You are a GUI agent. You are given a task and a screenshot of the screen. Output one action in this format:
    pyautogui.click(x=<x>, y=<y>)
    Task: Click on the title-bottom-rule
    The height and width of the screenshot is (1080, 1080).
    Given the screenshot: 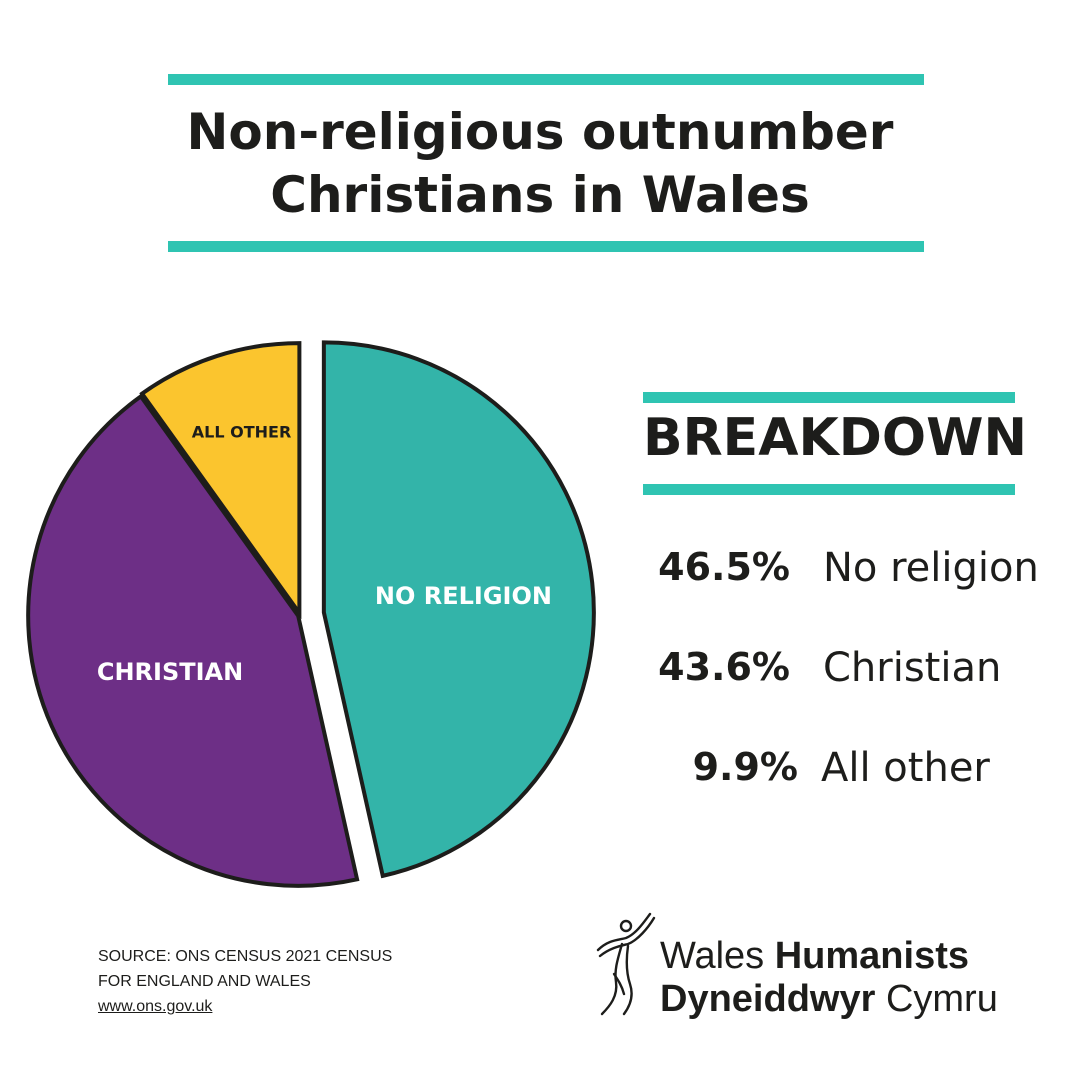 What is the action you would take?
    pyautogui.click(x=546, y=246)
    